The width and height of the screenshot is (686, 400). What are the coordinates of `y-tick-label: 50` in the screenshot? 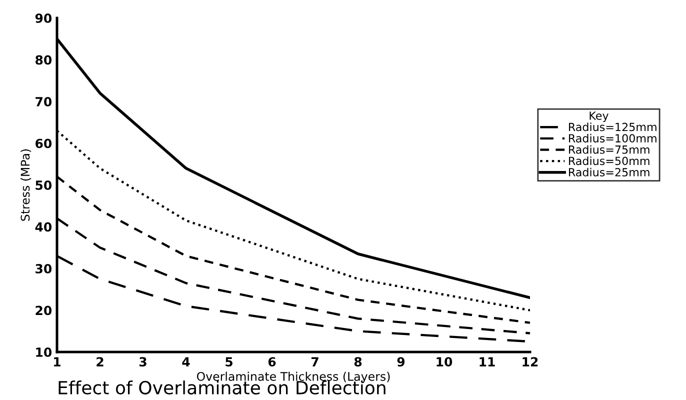 It's located at (44, 185).